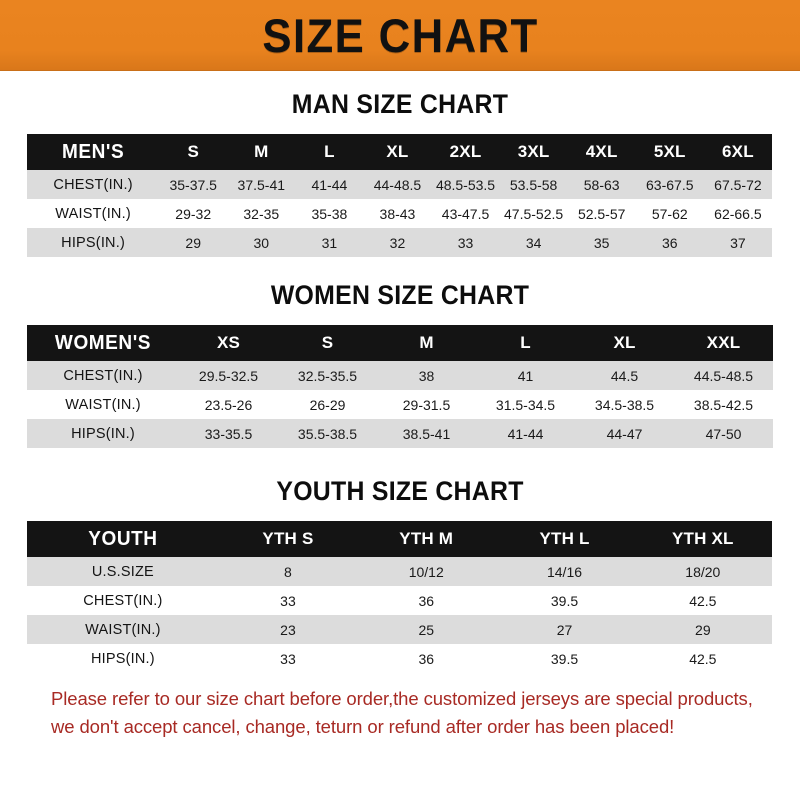  Describe the element at coordinates (465, 242) in the screenshot. I see `men-cell: 33` at that location.